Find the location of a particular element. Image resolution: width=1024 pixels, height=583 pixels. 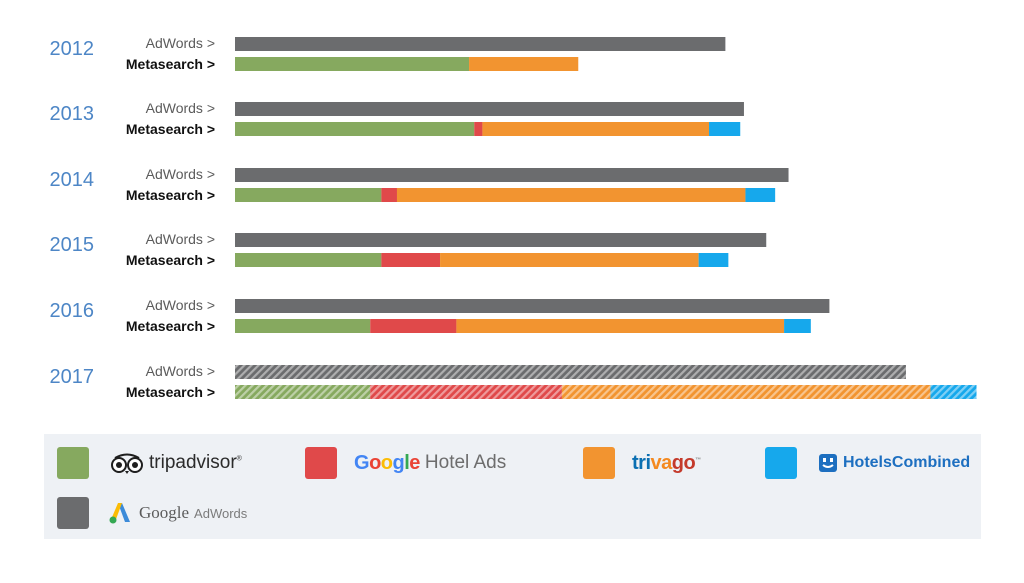

trivago-wordmark: trivago is located at coordinates (664, 462).